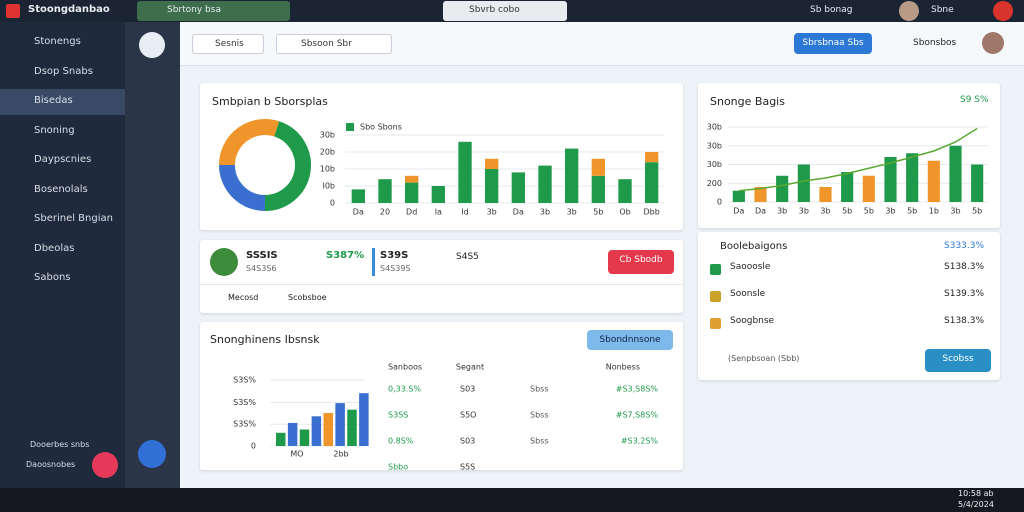 This screenshot has height=512, width=1024. I want to click on x-tick-label: Ia, so click(438, 212).